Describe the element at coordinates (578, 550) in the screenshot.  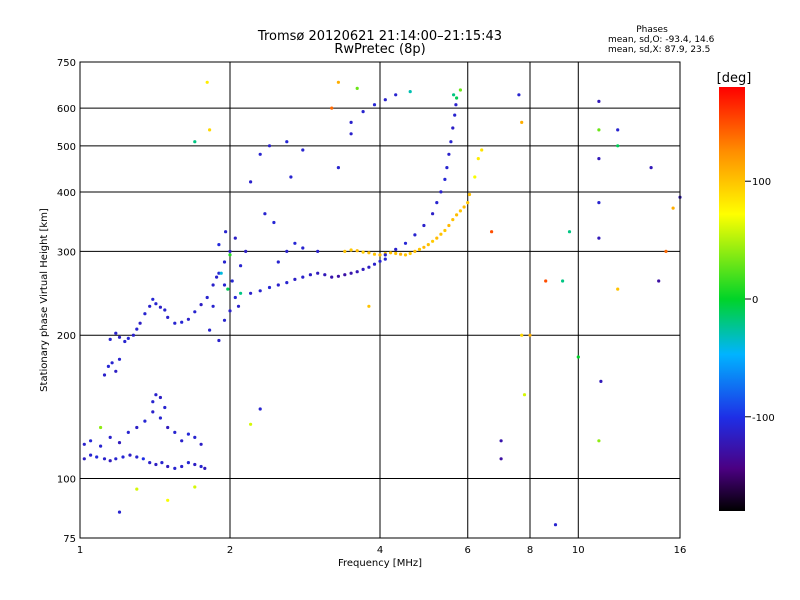
I see `x-tick-label: 10` at that location.